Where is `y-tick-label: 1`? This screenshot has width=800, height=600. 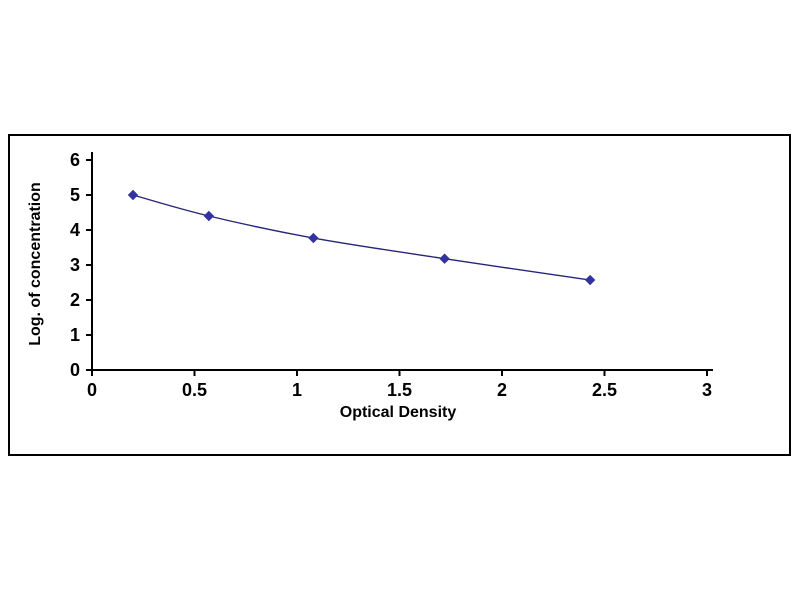 y-tick-label: 1 is located at coordinates (75, 335).